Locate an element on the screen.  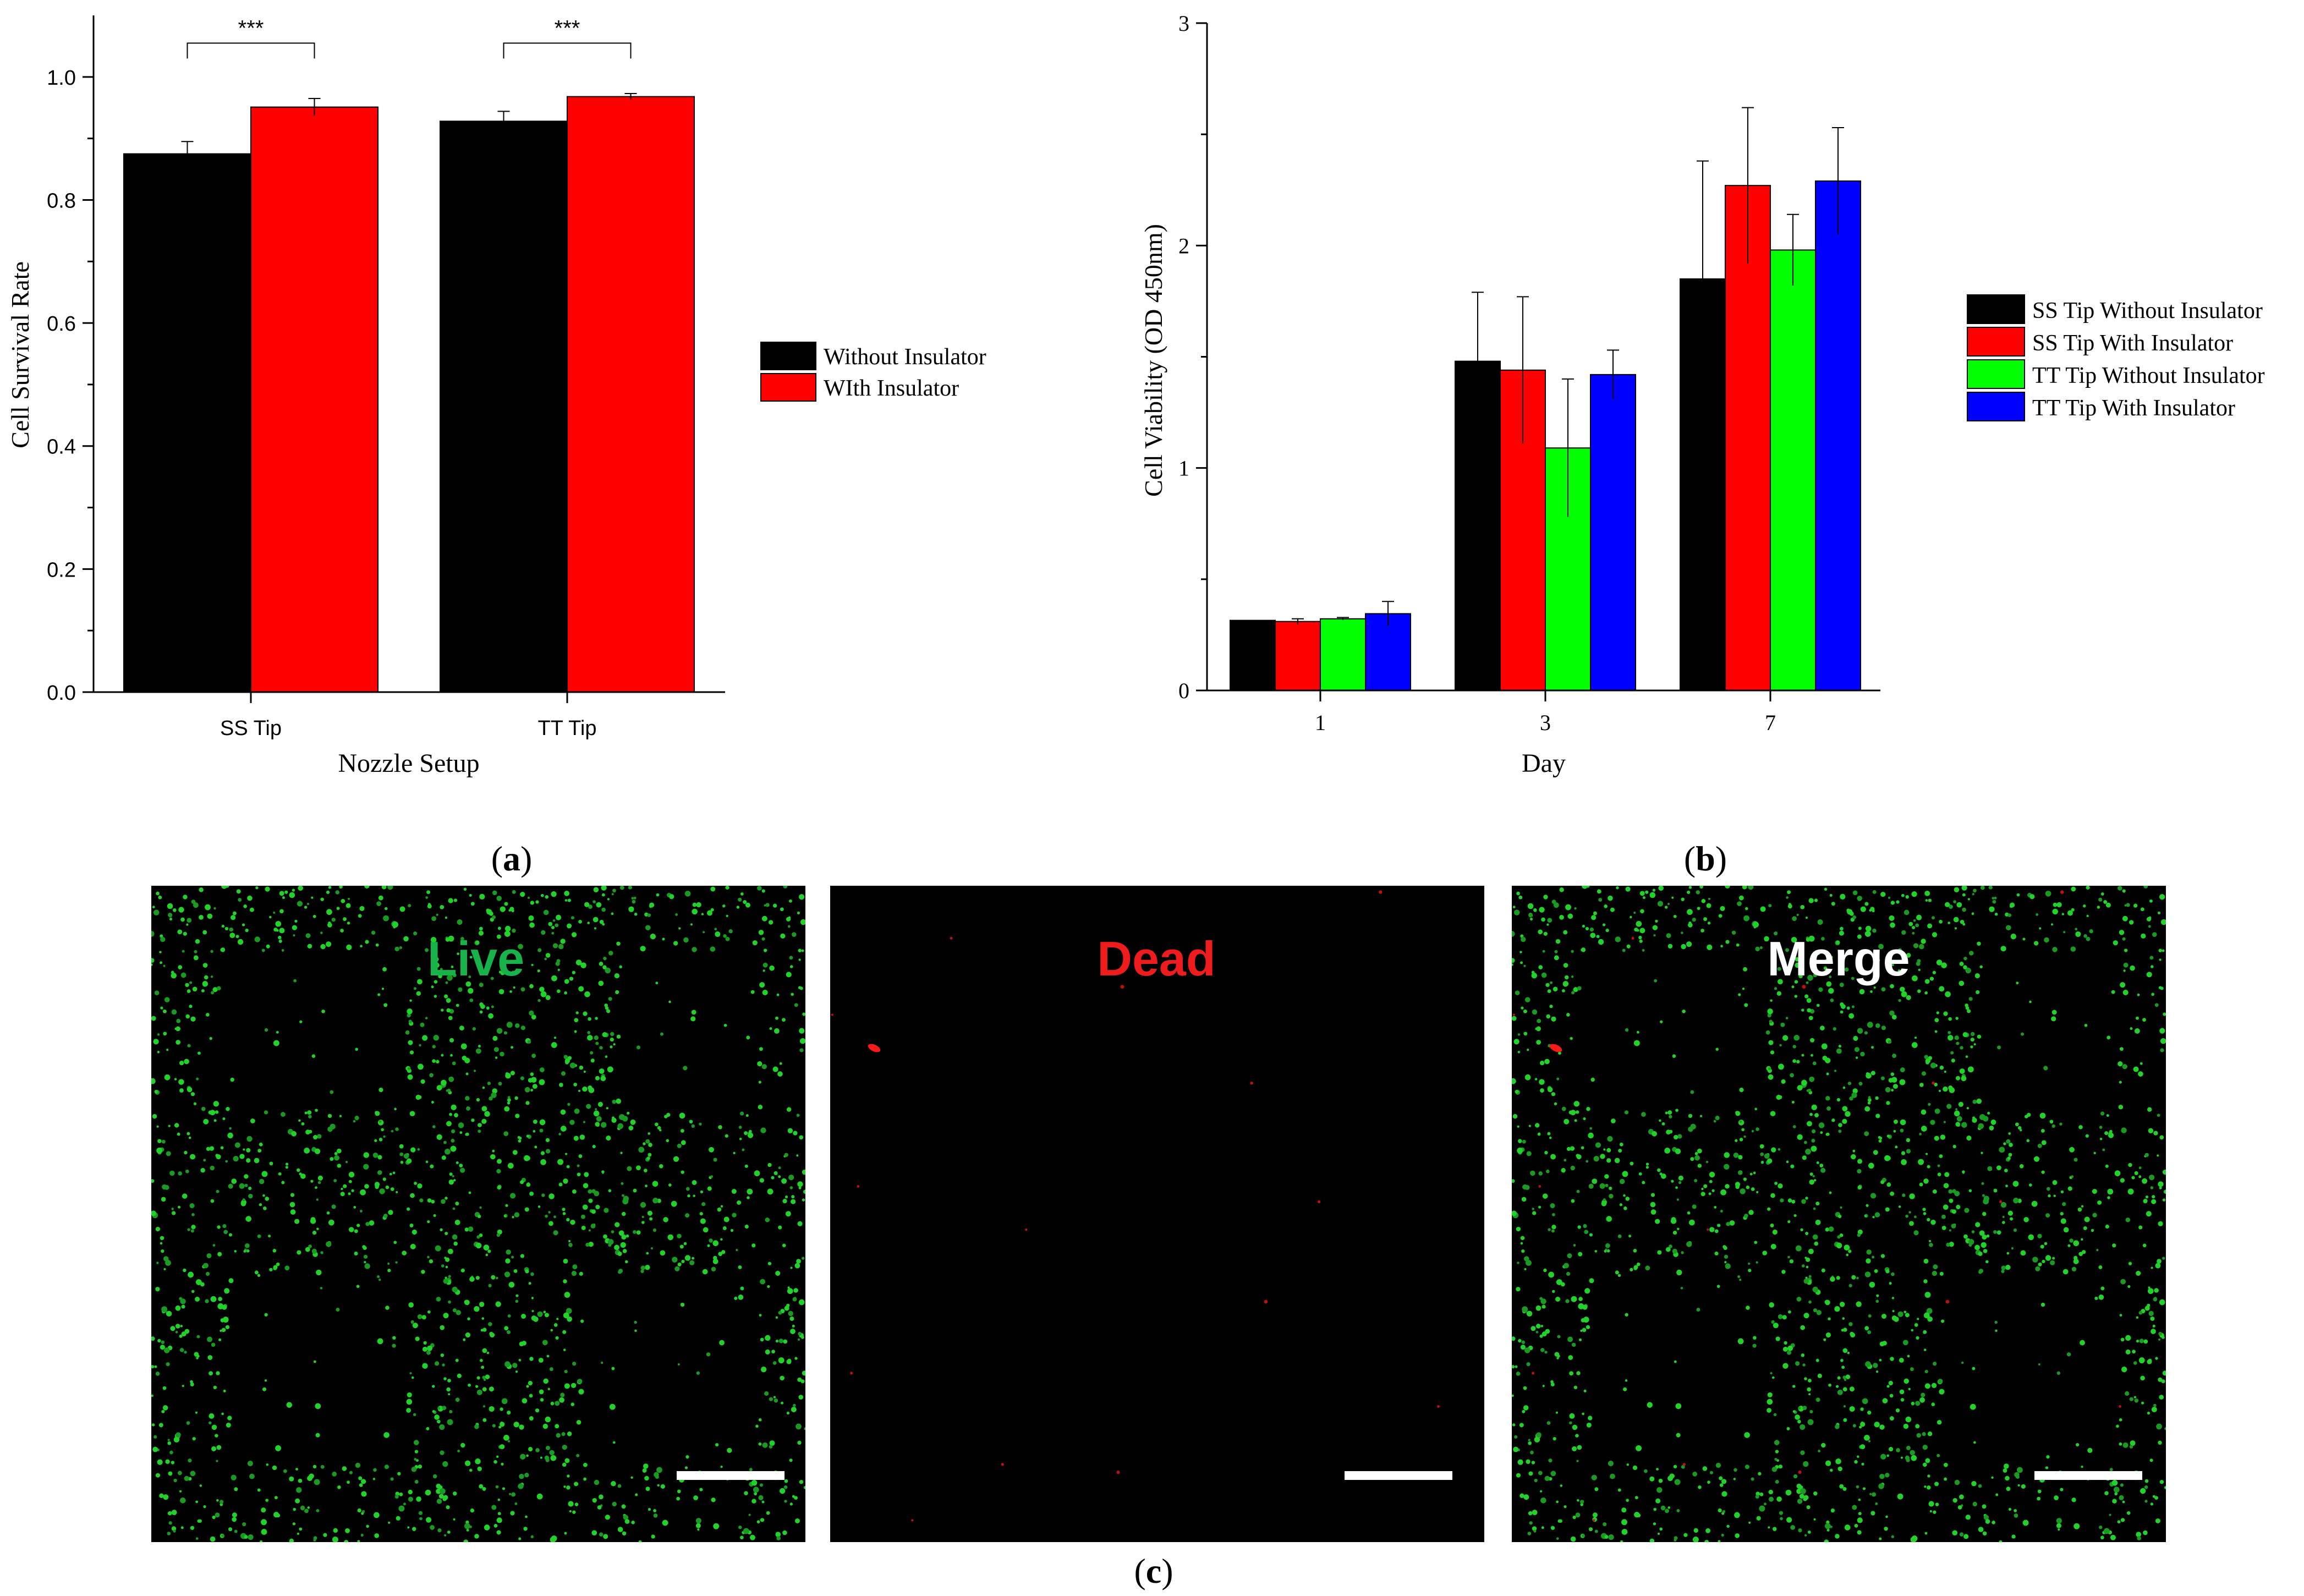
c-panel-label: (c) is located at coordinates (1153, 1570).